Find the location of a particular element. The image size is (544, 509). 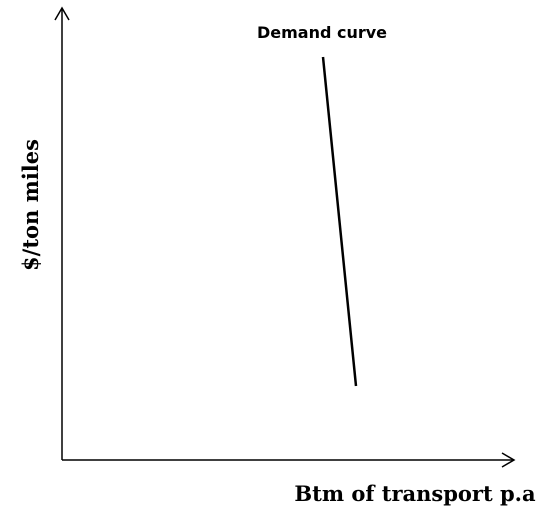

demand-curve is located at coordinates (339, 221).